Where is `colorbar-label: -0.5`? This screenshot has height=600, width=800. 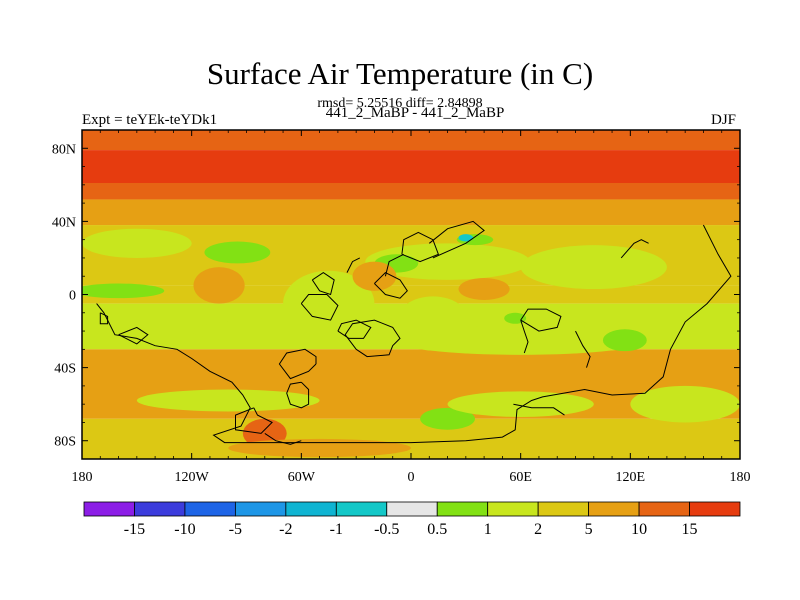 colorbar-label: -0.5 is located at coordinates (386, 529).